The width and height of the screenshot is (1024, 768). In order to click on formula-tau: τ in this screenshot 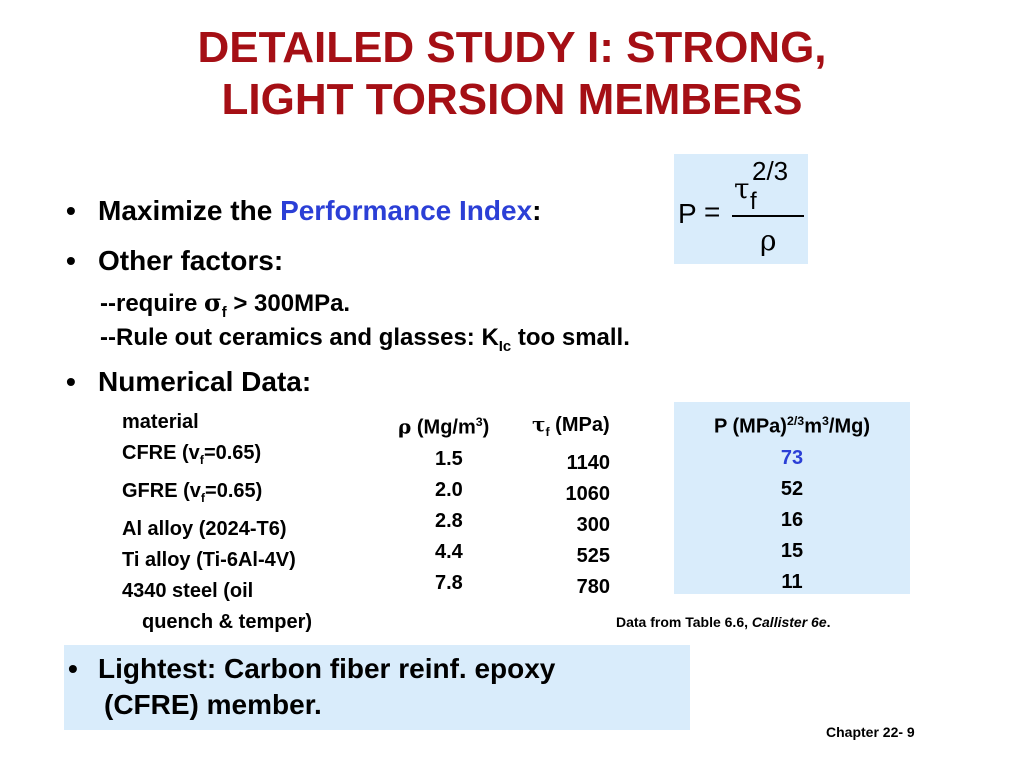, I will do `click(742, 188)`.